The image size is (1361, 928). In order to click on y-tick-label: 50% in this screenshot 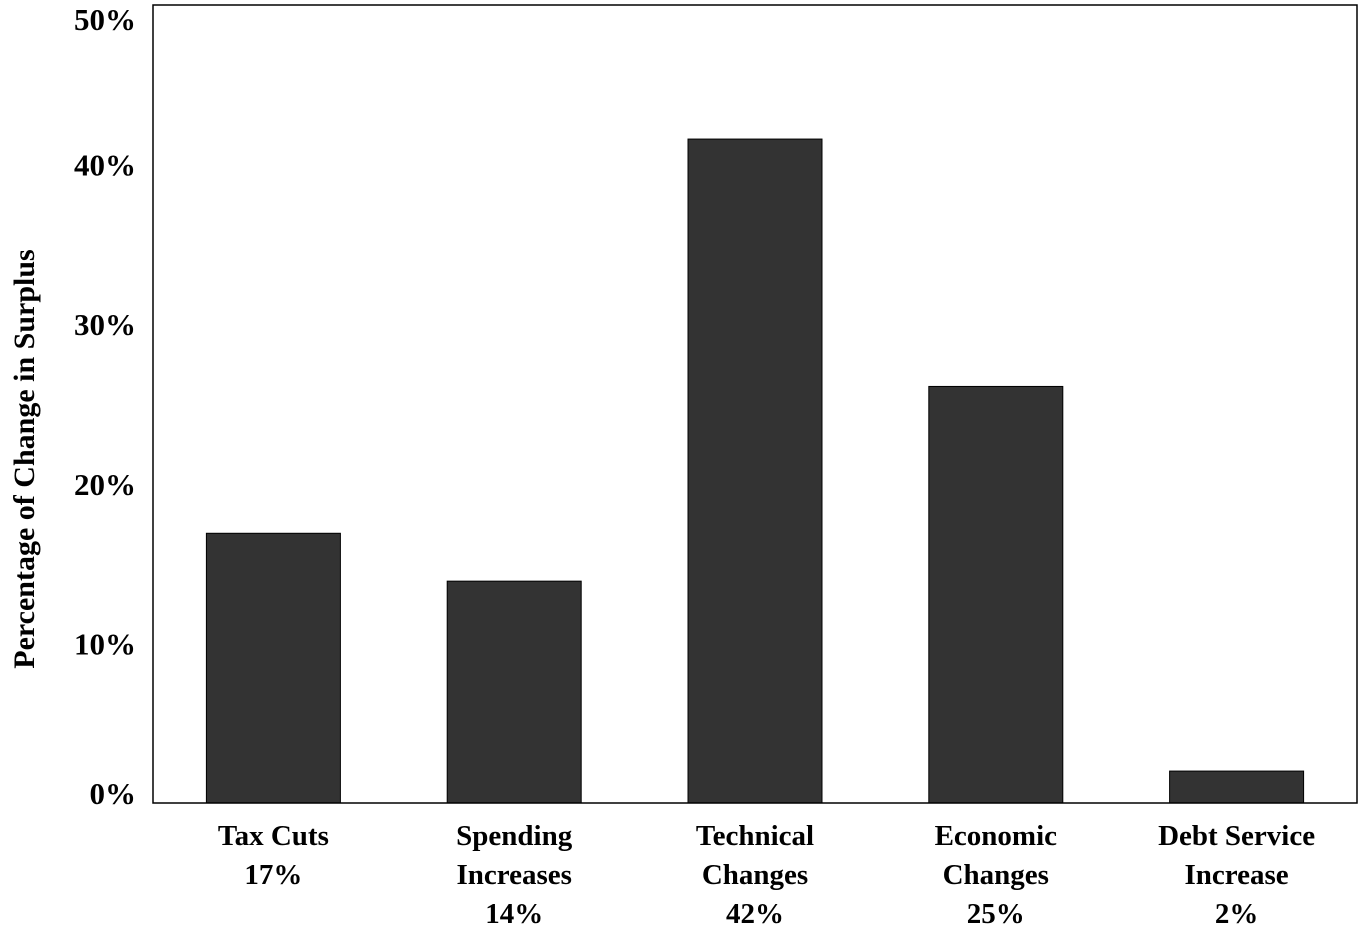, I will do `click(105, 19)`.